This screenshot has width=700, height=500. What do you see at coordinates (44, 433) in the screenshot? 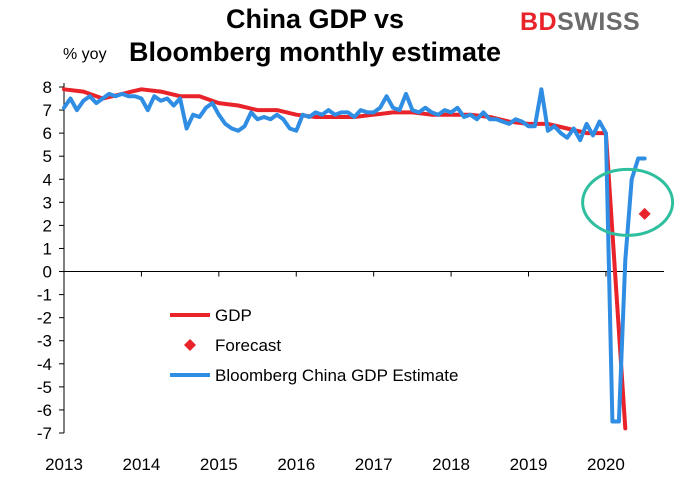
I see `y-tick-label: -7` at bounding box center [44, 433].